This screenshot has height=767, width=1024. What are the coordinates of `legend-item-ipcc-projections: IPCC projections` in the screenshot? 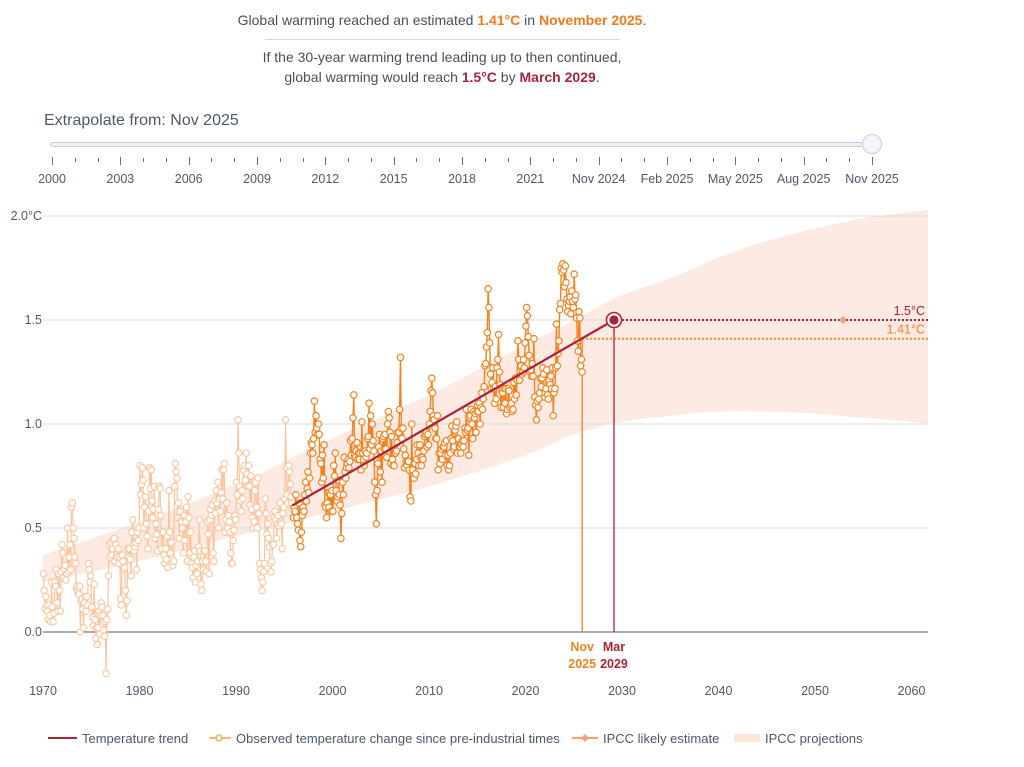 It's located at (798, 738).